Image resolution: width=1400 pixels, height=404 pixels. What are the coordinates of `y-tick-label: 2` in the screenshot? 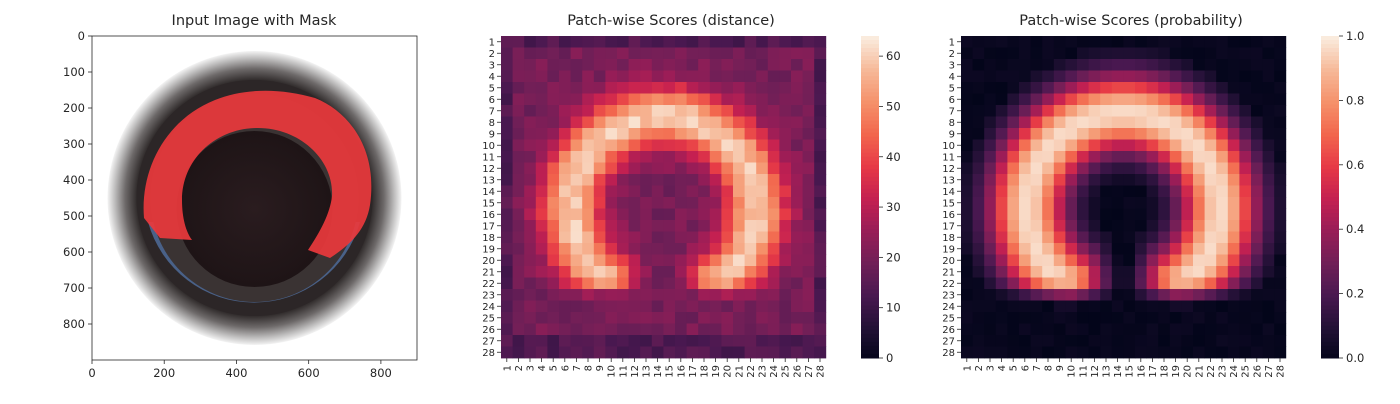 It's located at (492, 54).